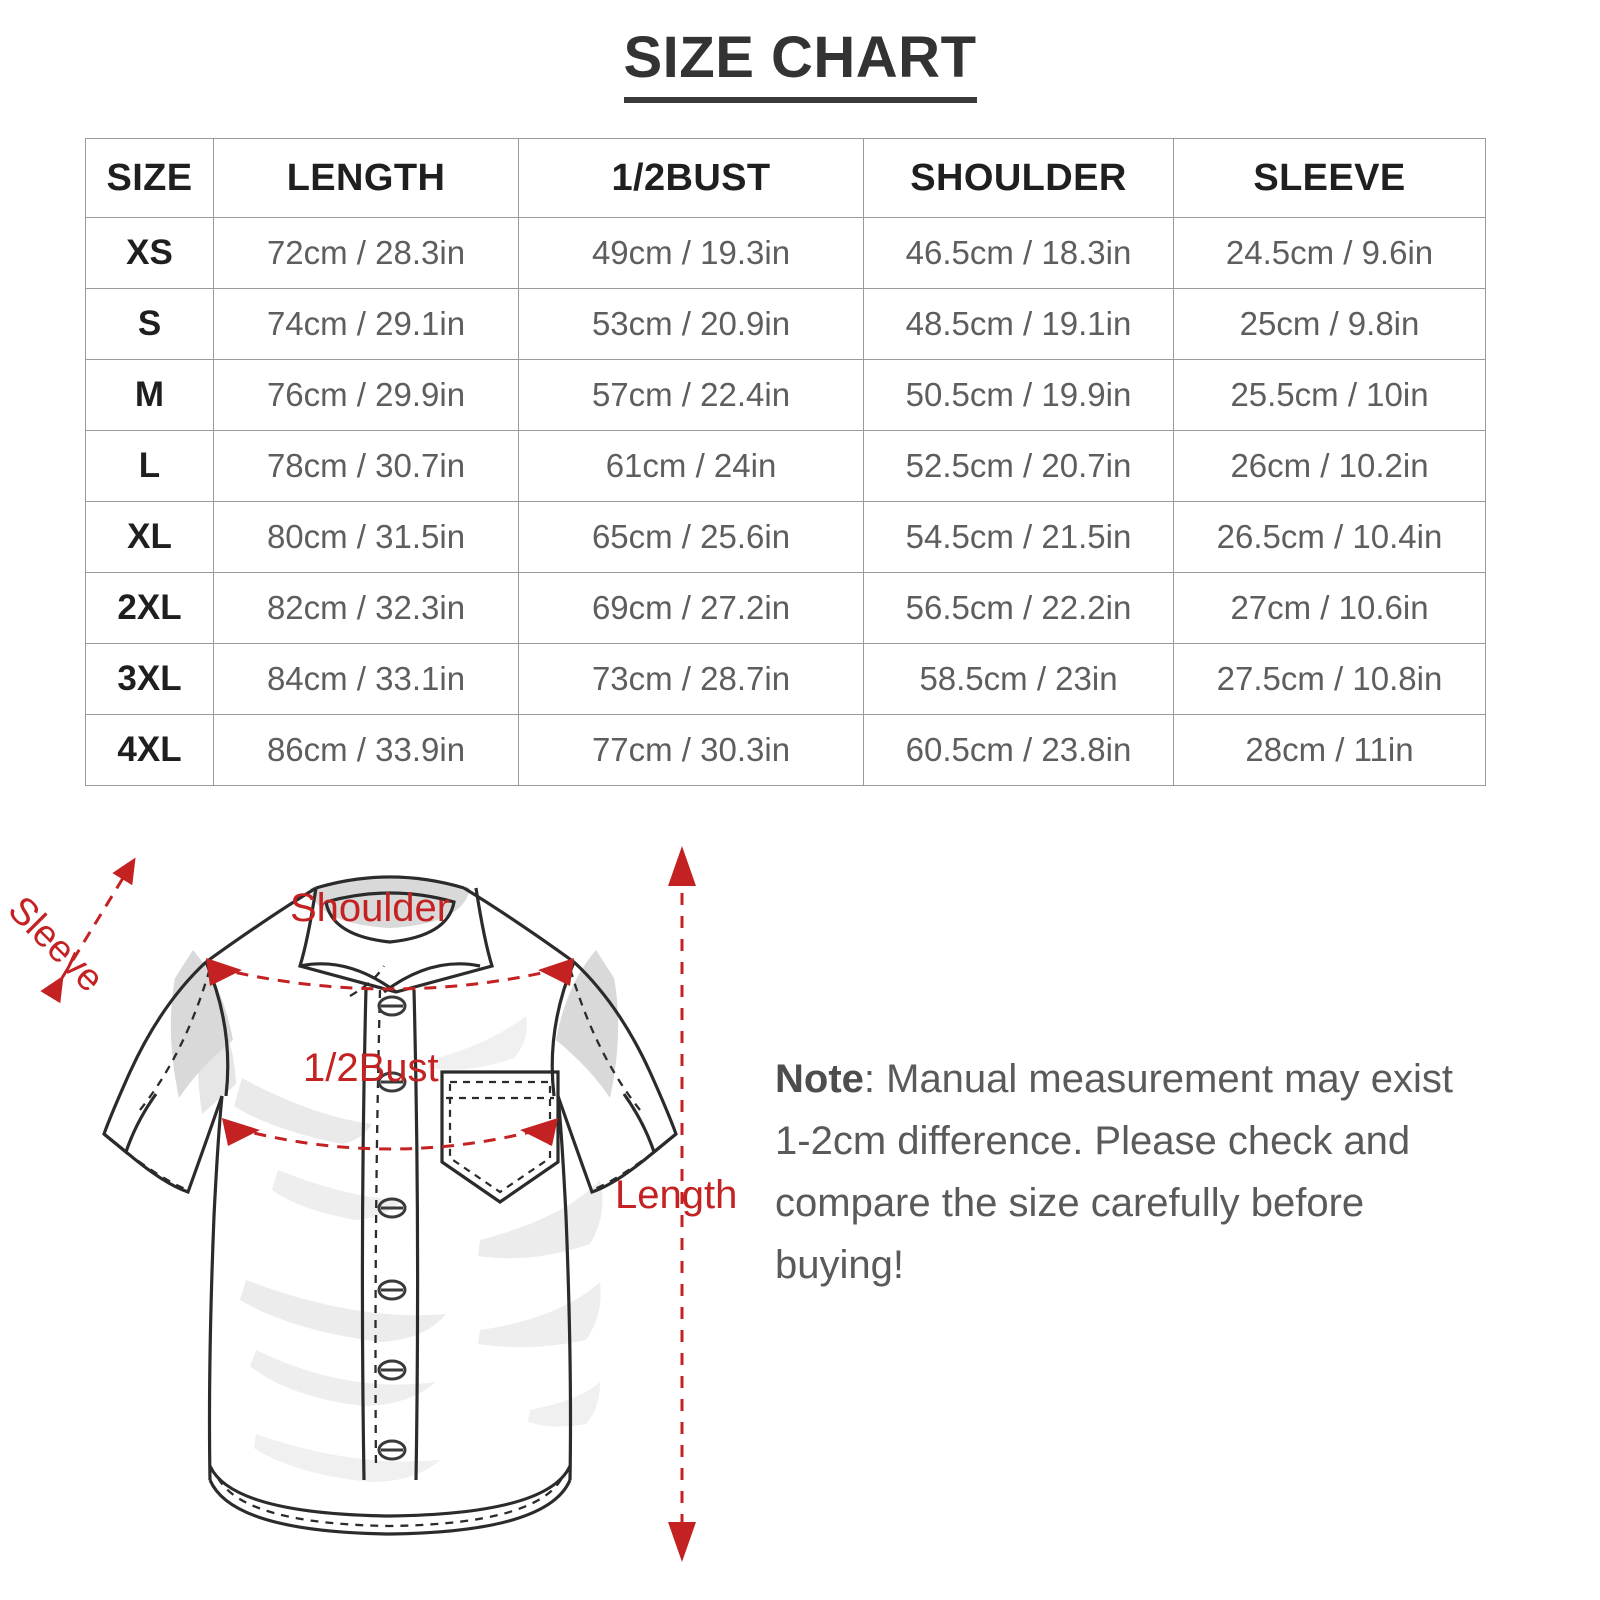  I want to click on cell-sleeve: 26cm / 10.2in, so click(1329, 466).